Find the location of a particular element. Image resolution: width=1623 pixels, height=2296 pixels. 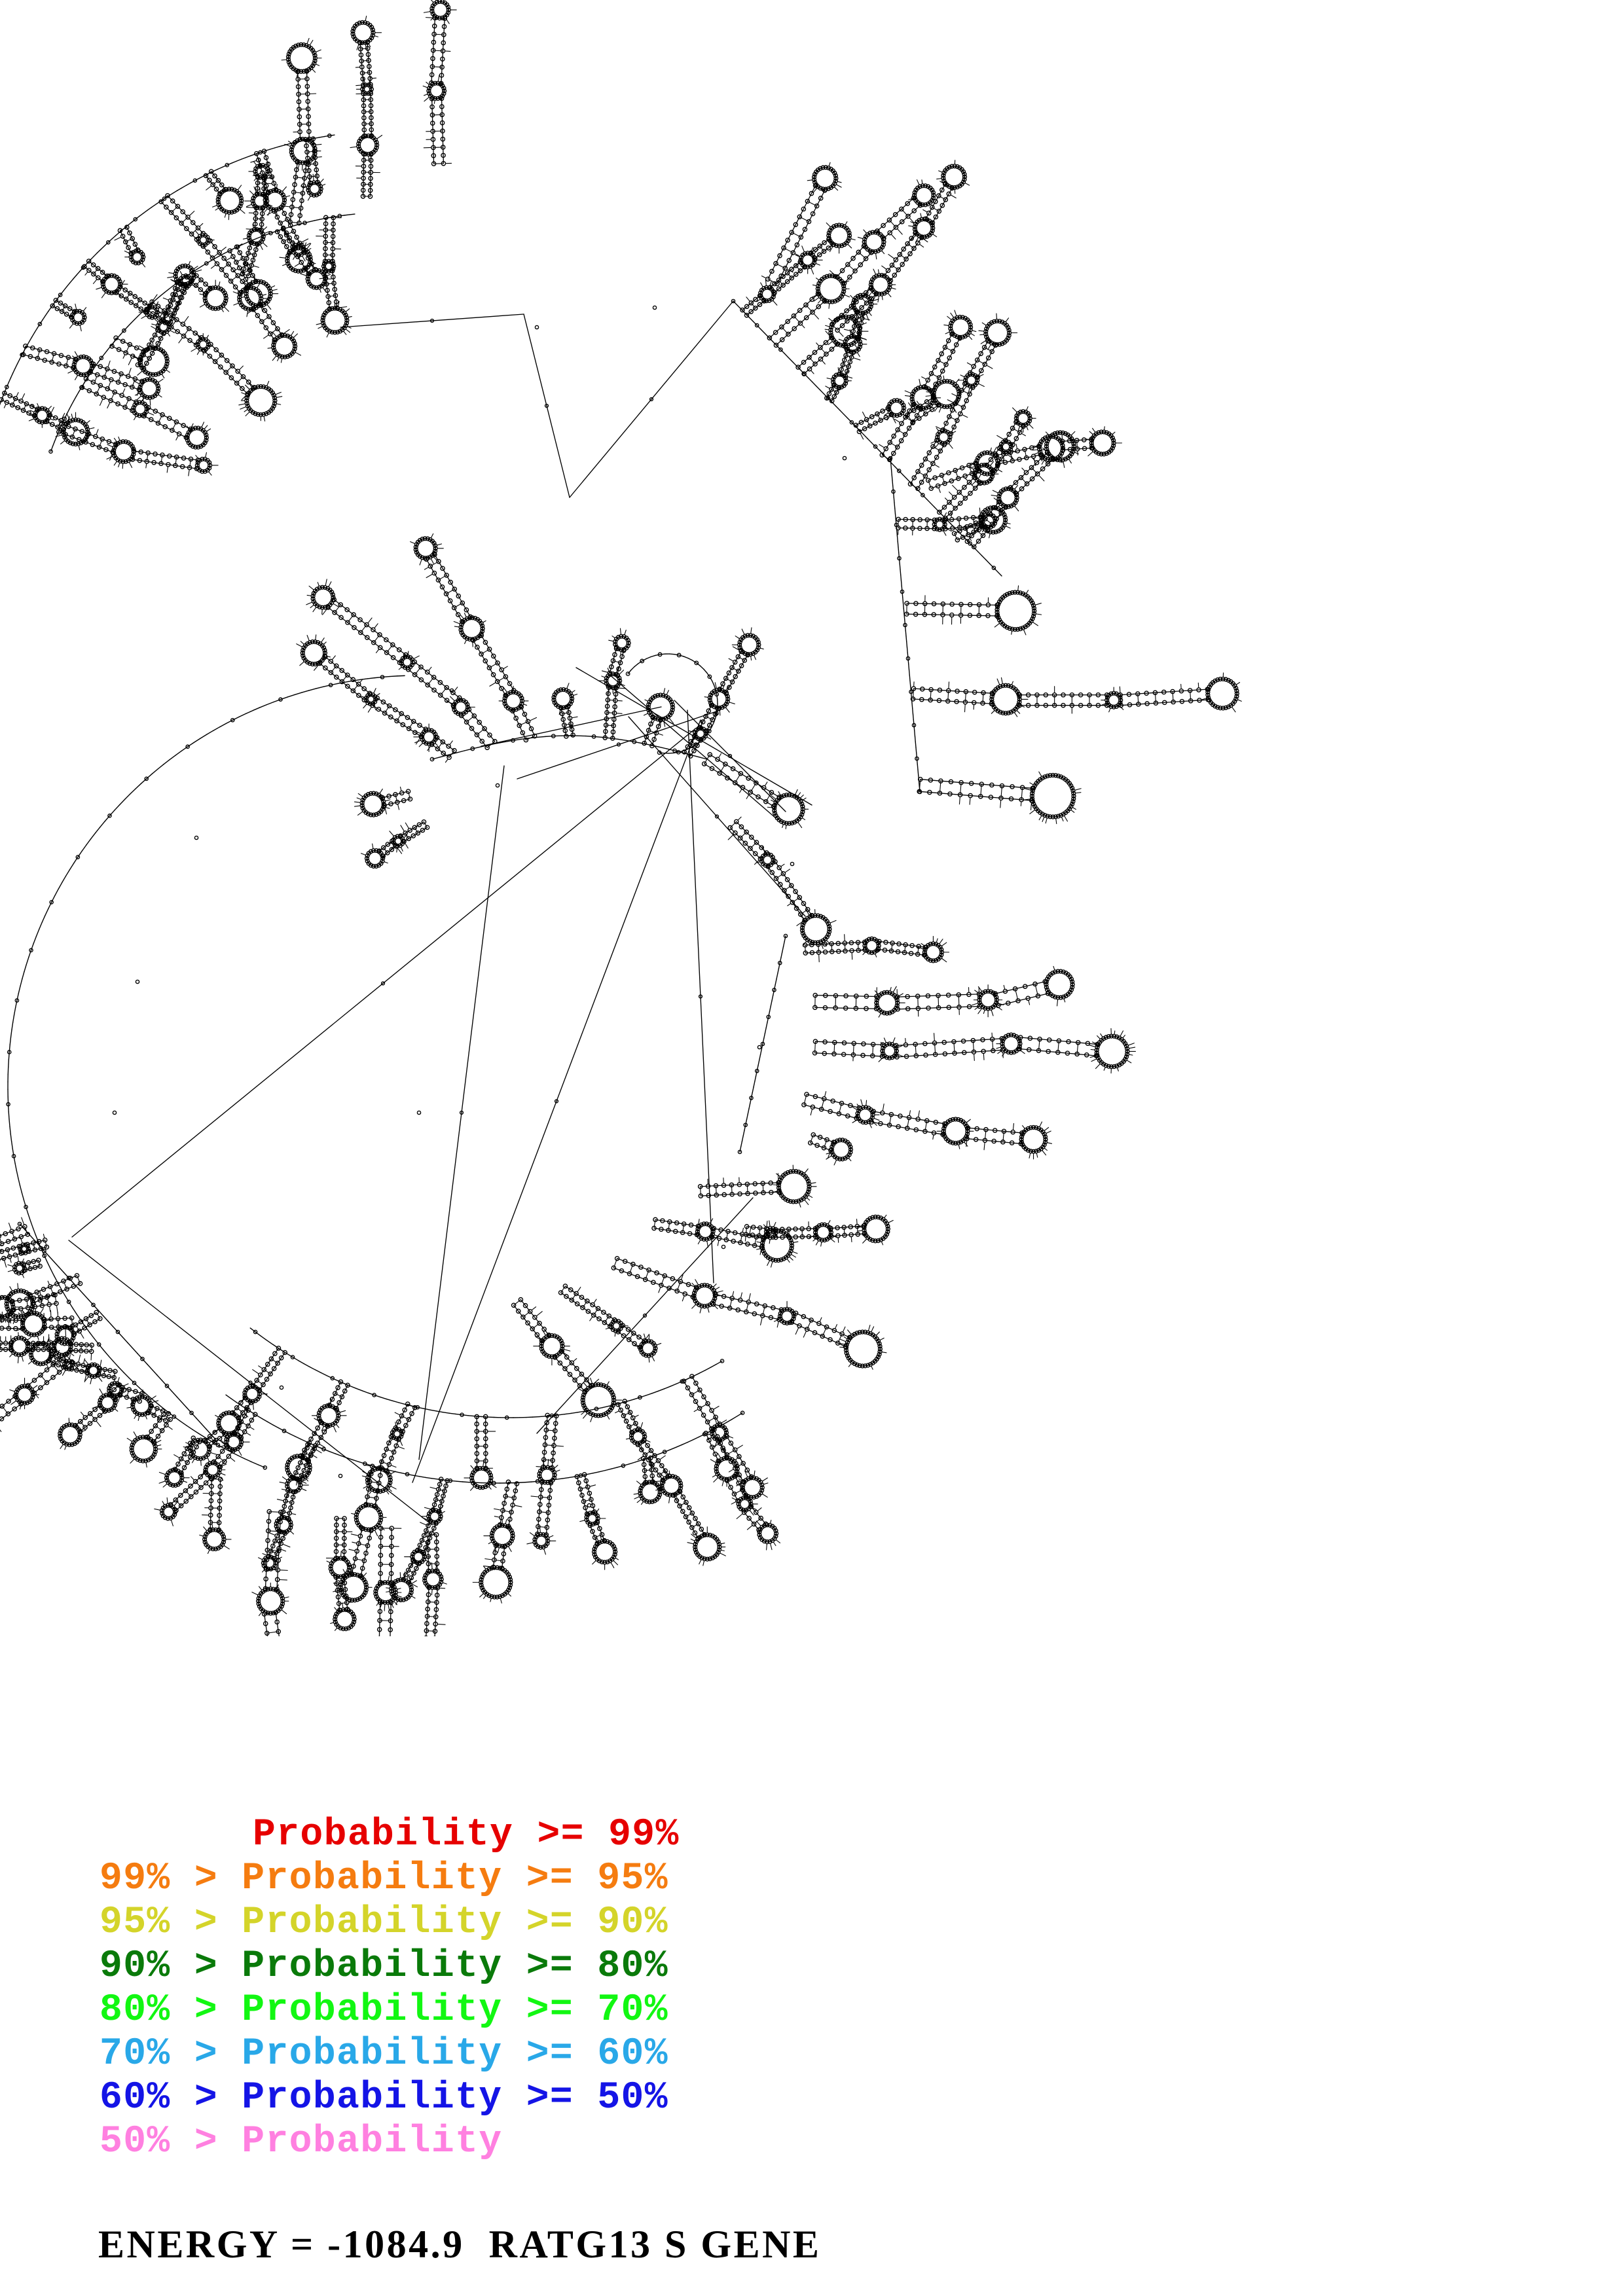

legend-row-p99: Probability >= 99% is located at coordinates (466, 1835).